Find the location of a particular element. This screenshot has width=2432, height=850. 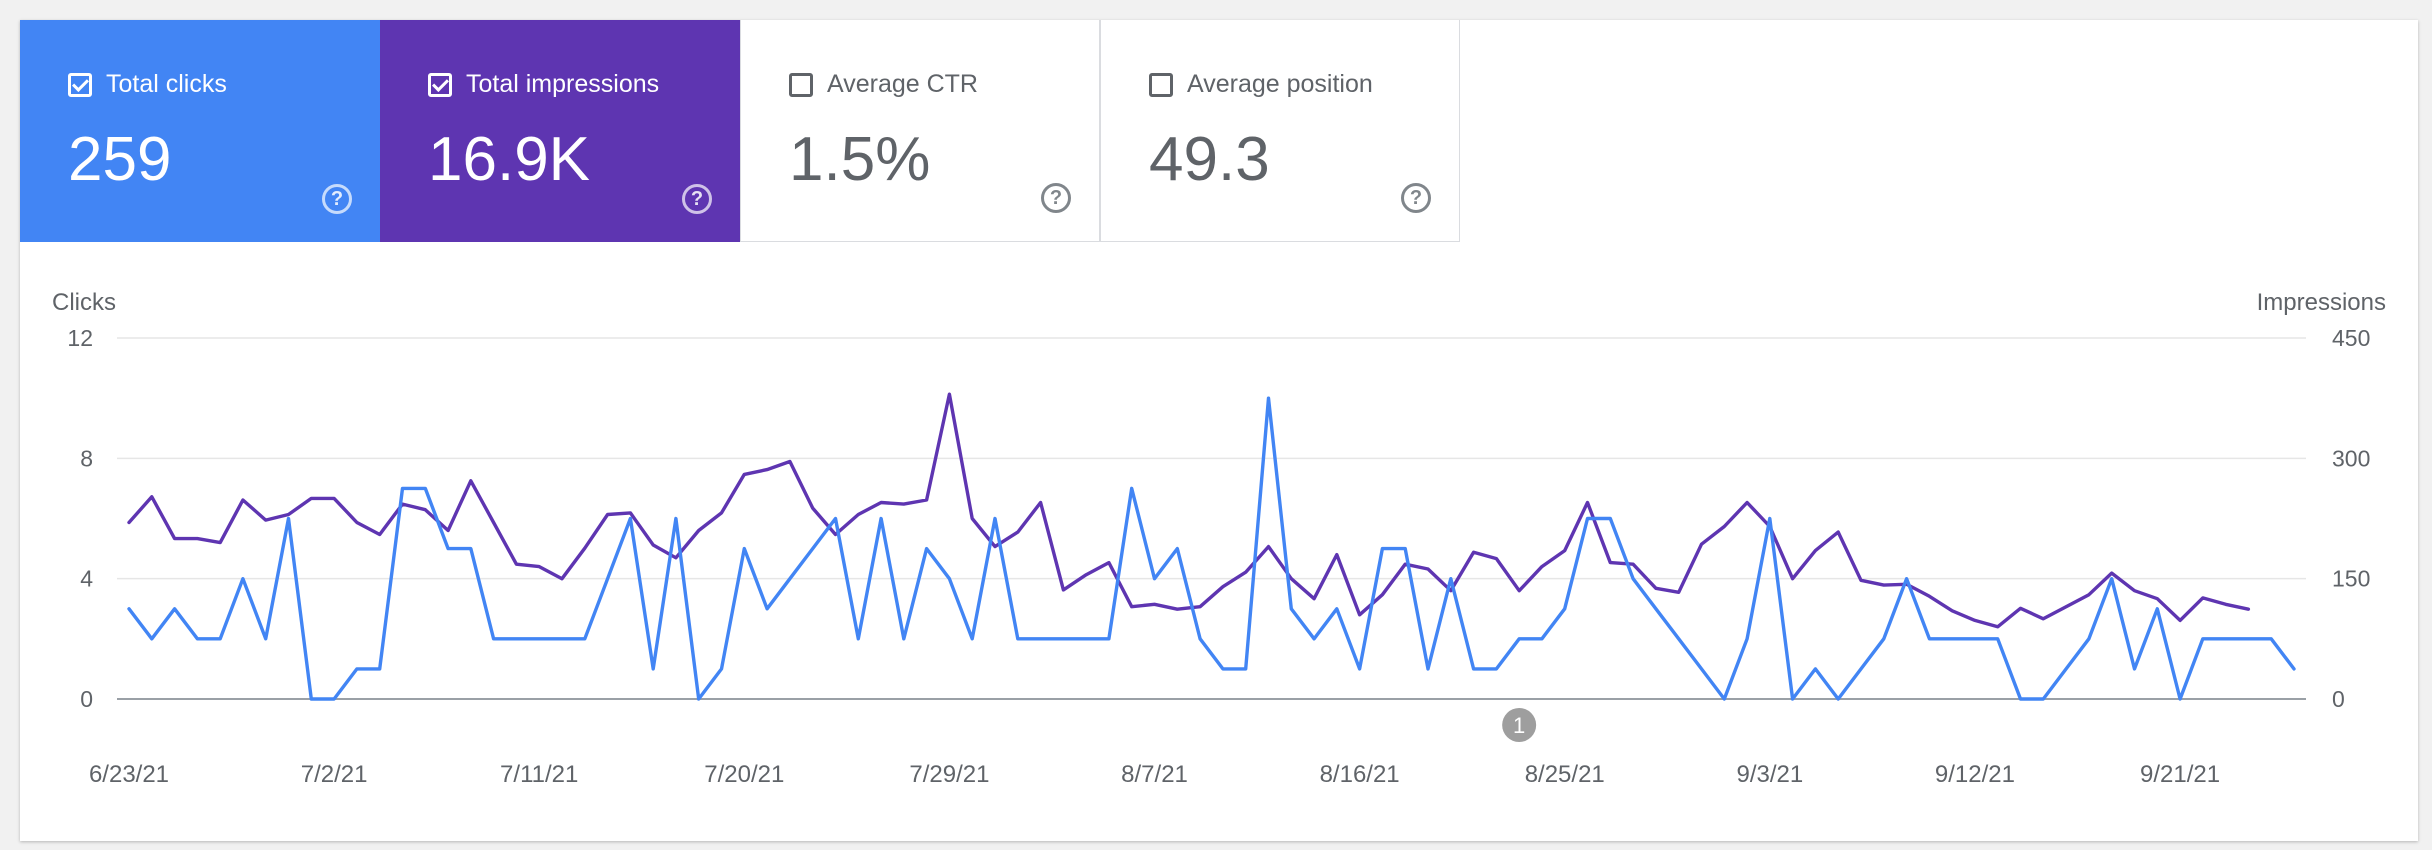

annotation-label: 1 is located at coordinates (1519, 725).